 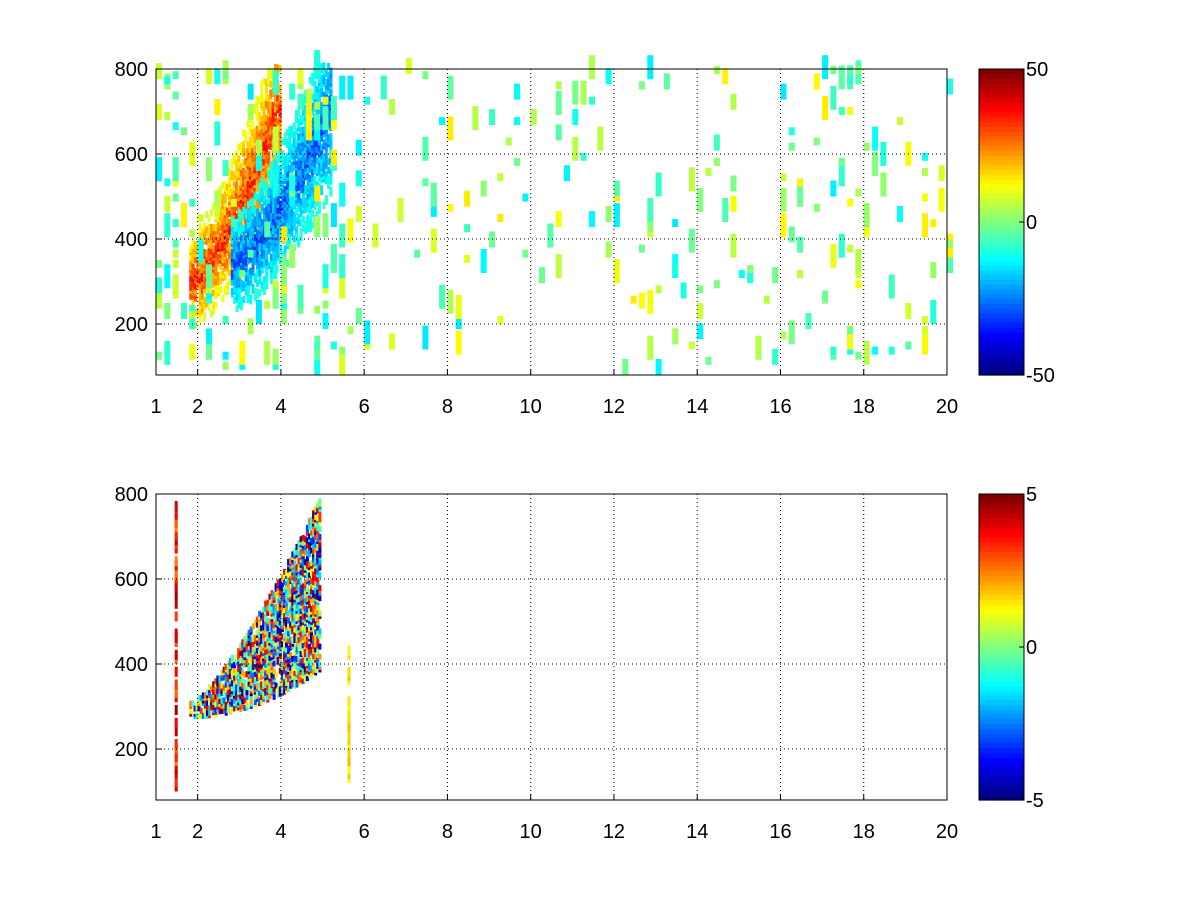 What do you see at coordinates (364, 832) in the screenshot?
I see `x-tick-label: 6` at bounding box center [364, 832].